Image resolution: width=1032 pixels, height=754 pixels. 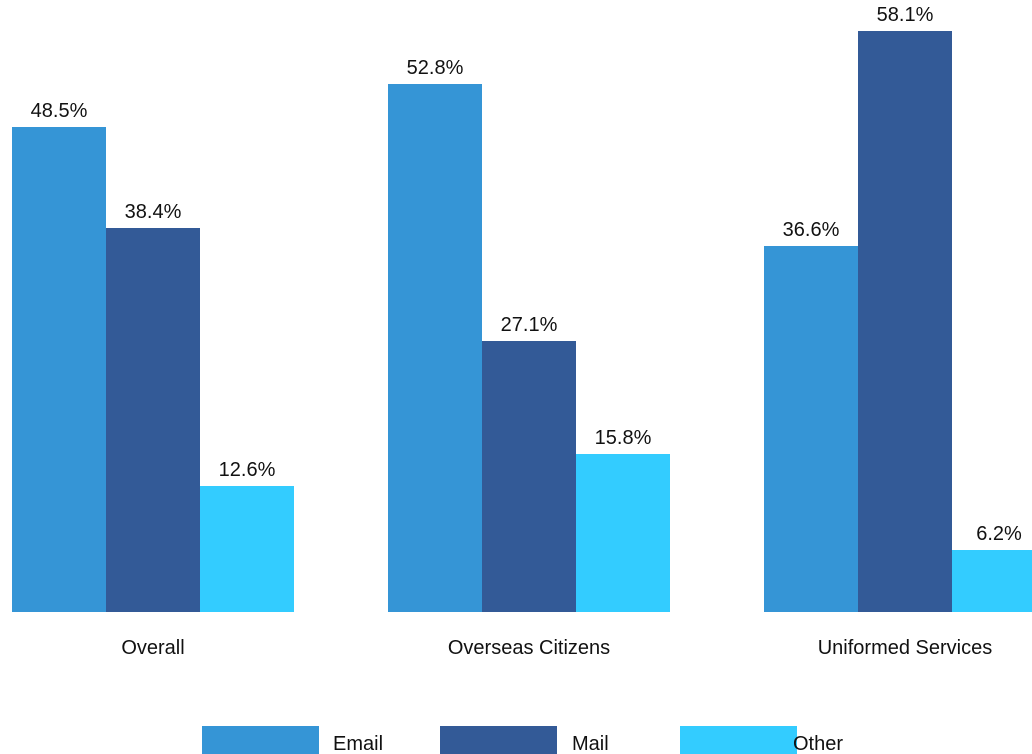 What do you see at coordinates (358, 743) in the screenshot?
I see `legend-label-email: Email` at bounding box center [358, 743].